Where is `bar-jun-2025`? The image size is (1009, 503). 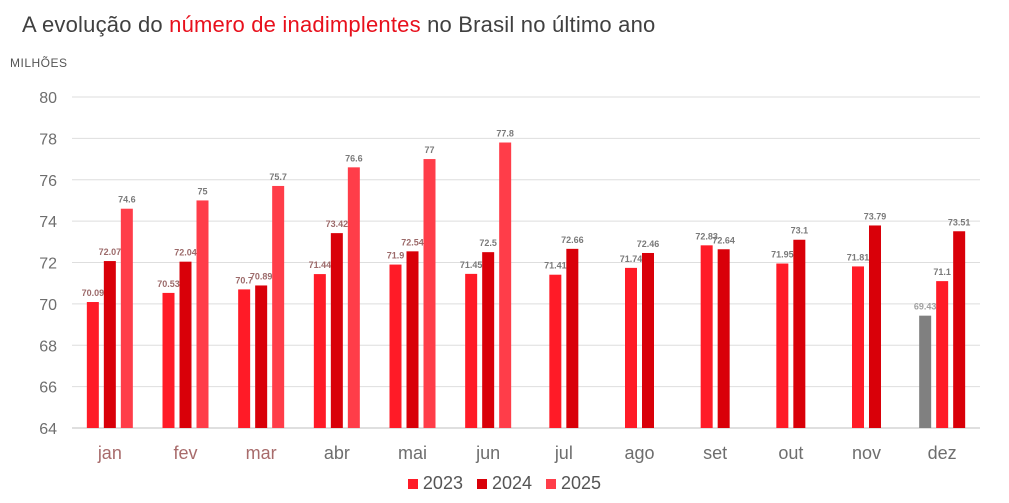
bar-jun-2025 is located at coordinates (505, 285).